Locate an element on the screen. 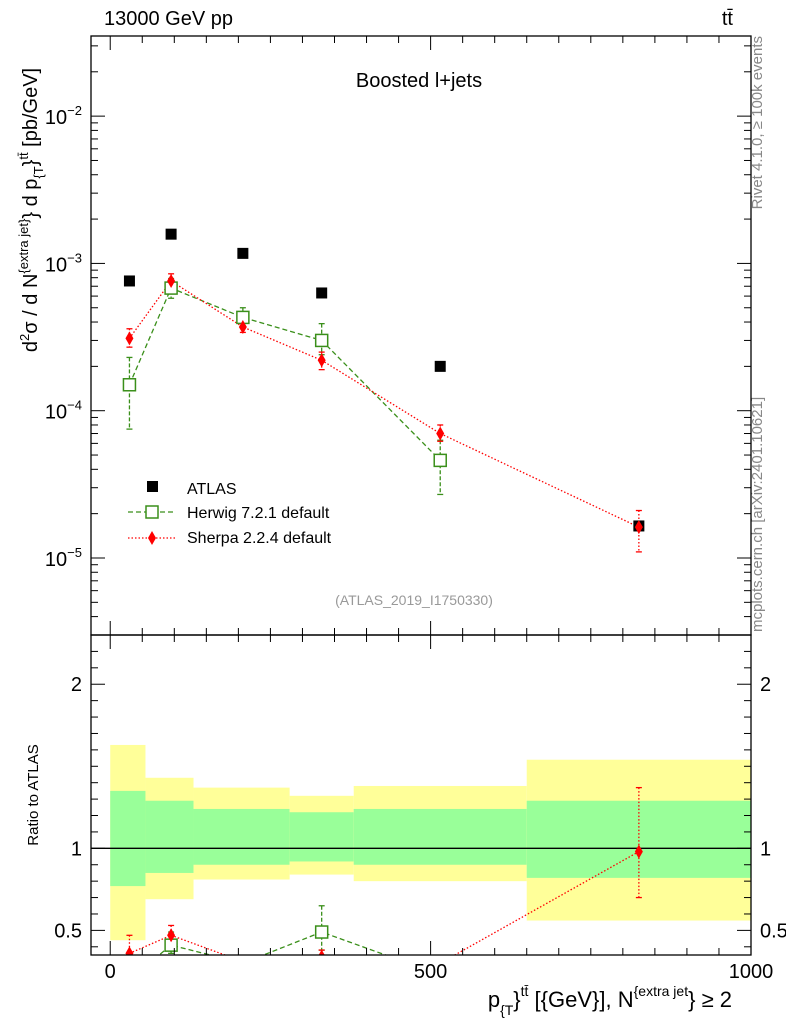 Image resolution: width=786 pixels, height=1024 pixels. ratio-x-tick-label: 500 is located at coordinates (430, 972).